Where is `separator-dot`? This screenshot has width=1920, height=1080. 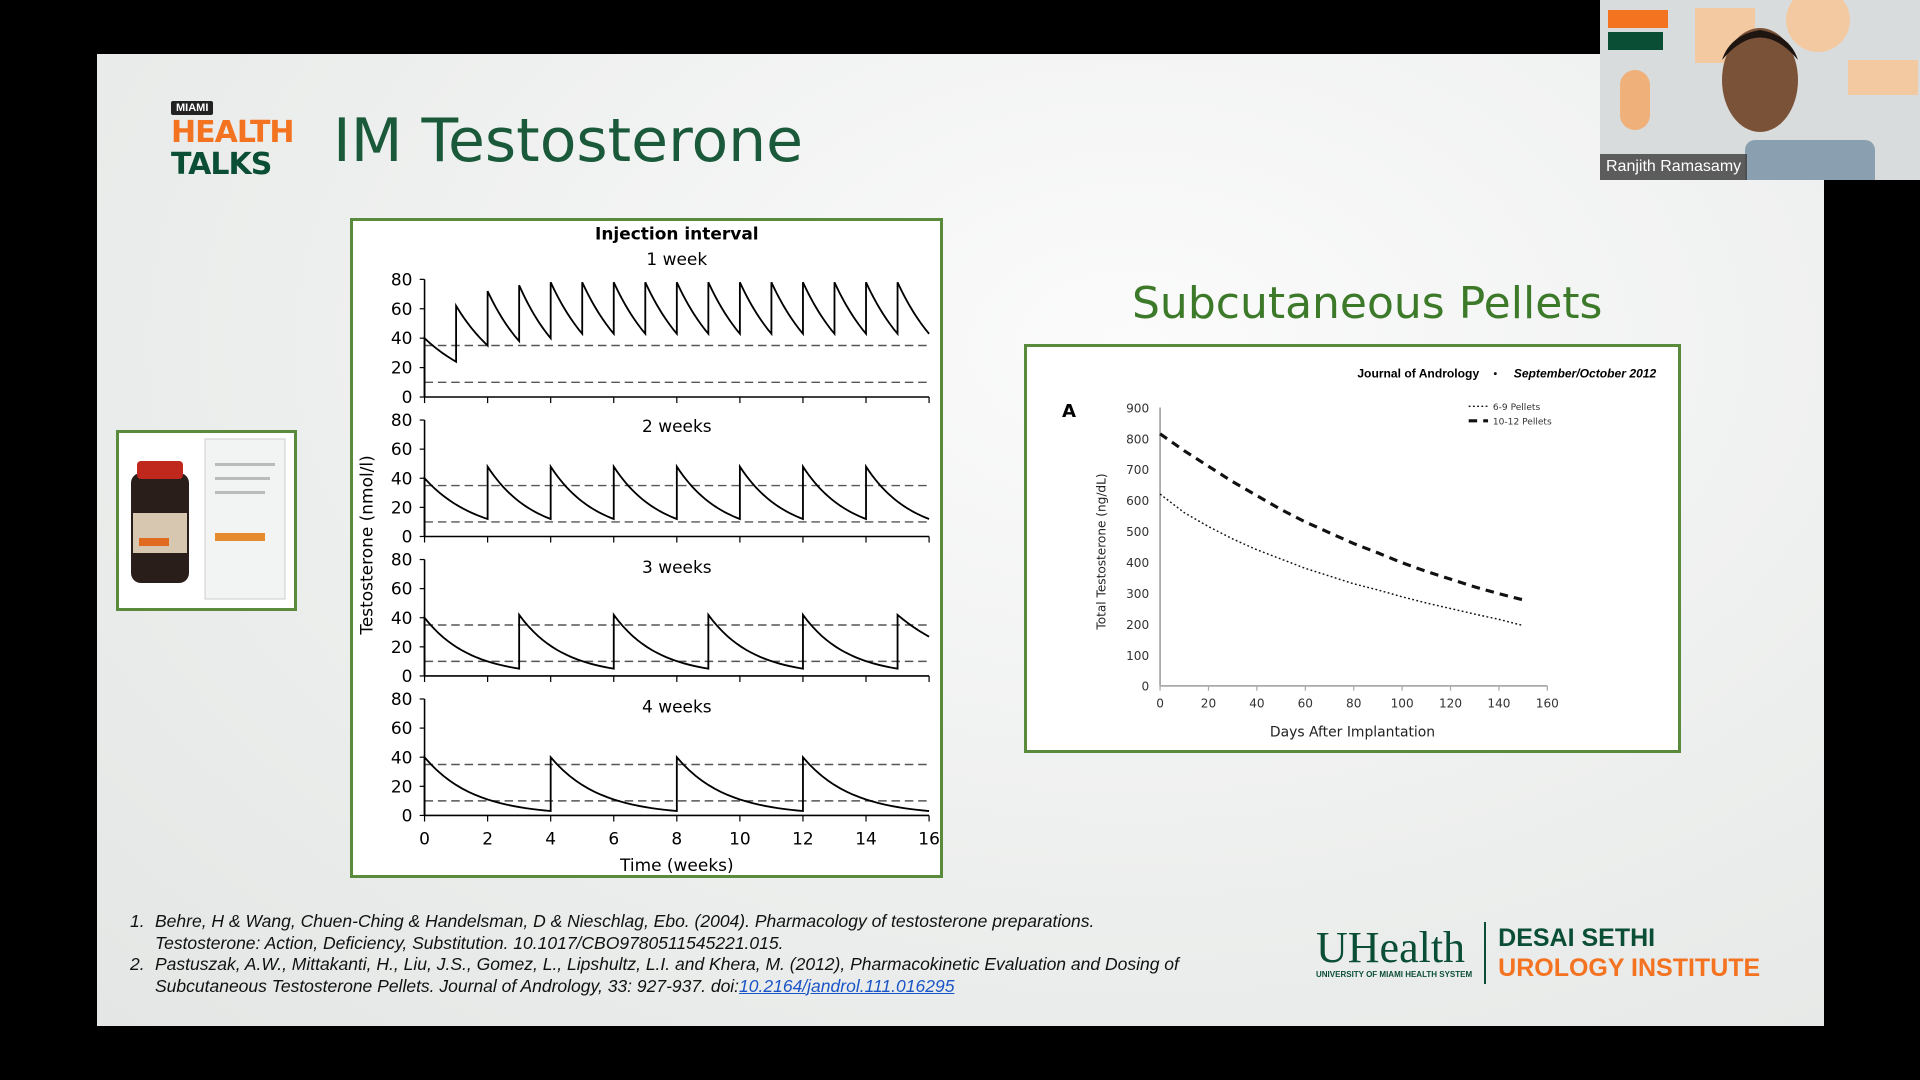 separator-dot is located at coordinates (1495, 374).